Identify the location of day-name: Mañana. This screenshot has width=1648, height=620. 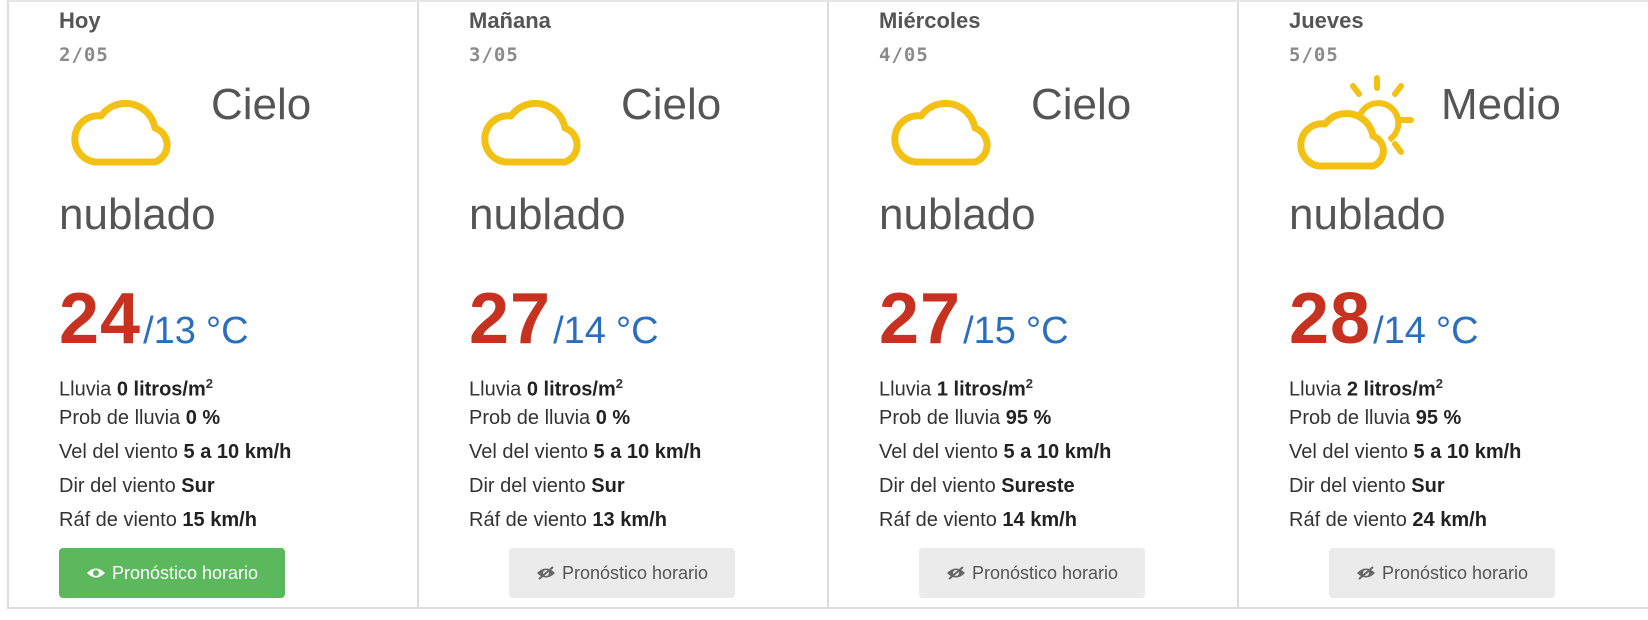
(510, 20).